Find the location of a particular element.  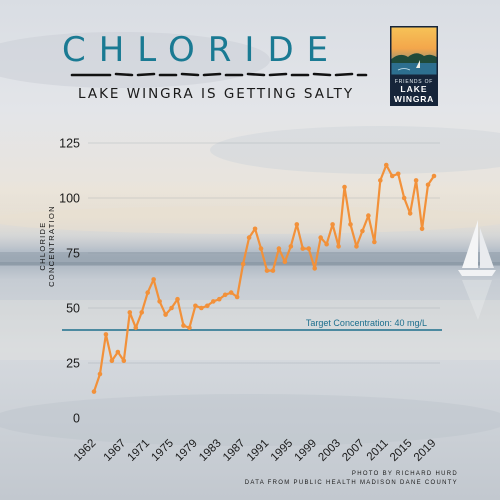

x-tick-label: 1975 is located at coordinates (162, 450).